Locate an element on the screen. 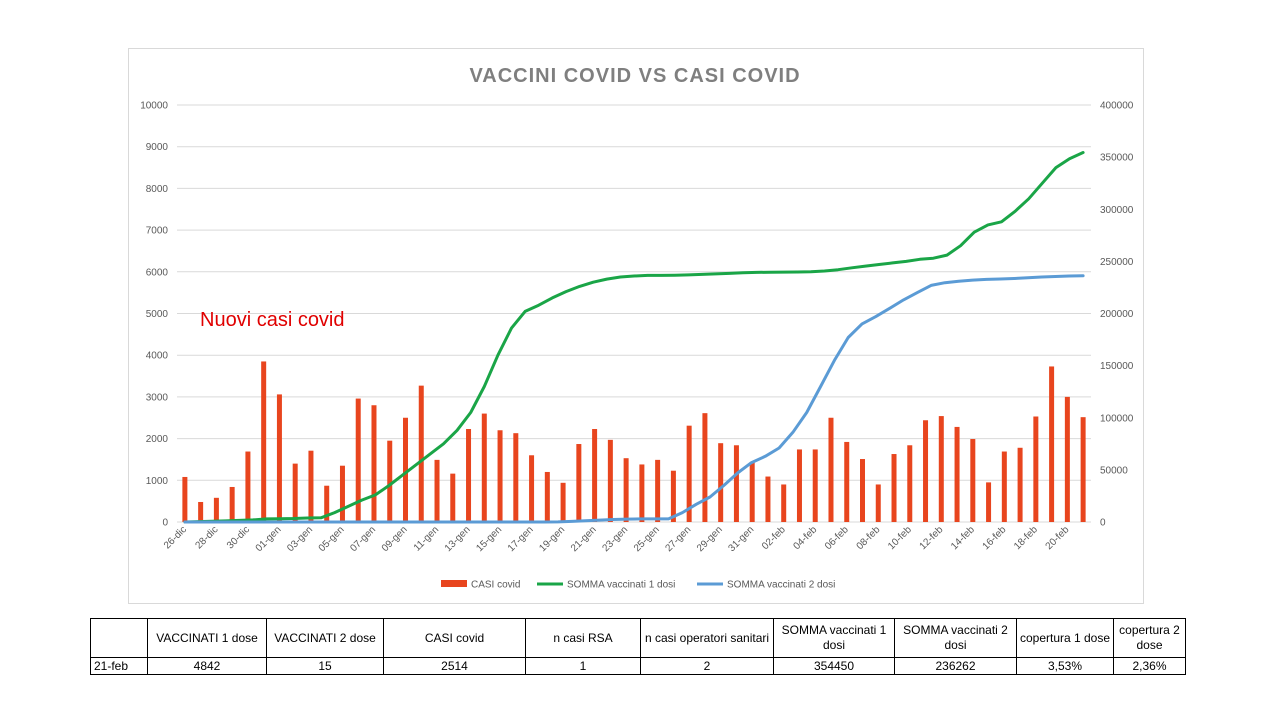 The width and height of the screenshot is (1280, 720). x-axis-tick-label: 04-feb is located at coordinates (806, 538).